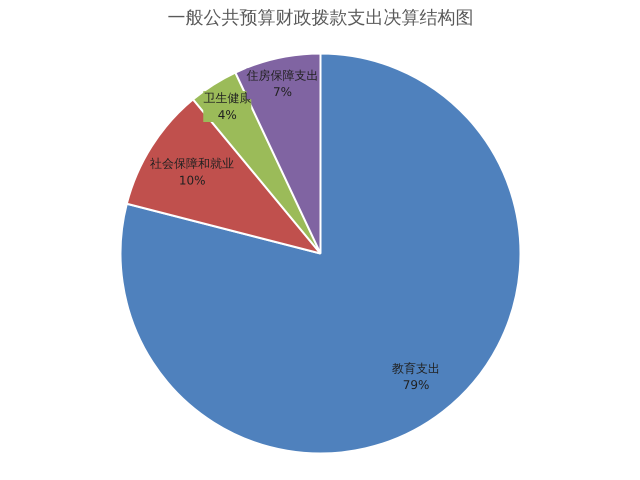 This screenshot has width=640, height=480. What do you see at coordinates (416, 385) in the screenshot?
I see `data-label: 79%` at bounding box center [416, 385].